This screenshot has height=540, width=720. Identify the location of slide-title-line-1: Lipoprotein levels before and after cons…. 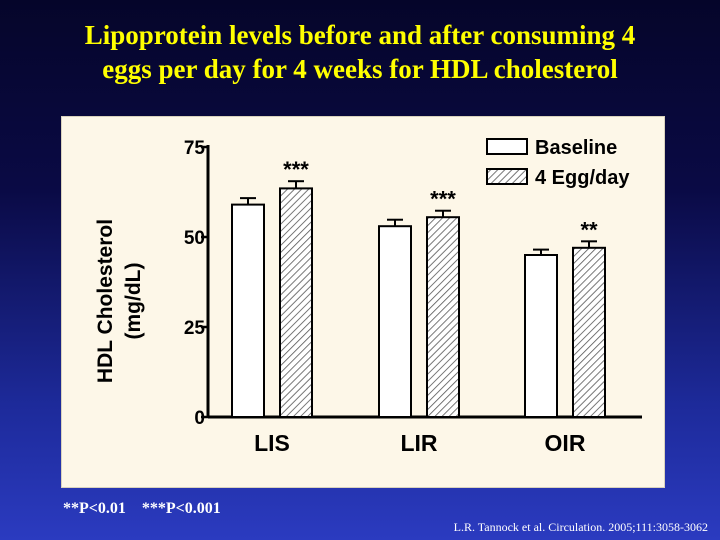
(360, 35).